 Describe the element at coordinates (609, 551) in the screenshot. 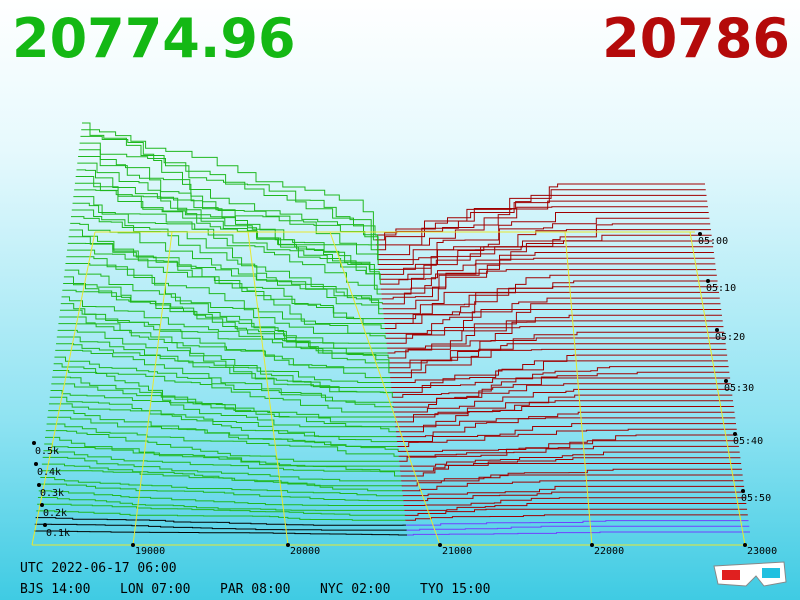

I see `price-tick-label: 22000` at that location.